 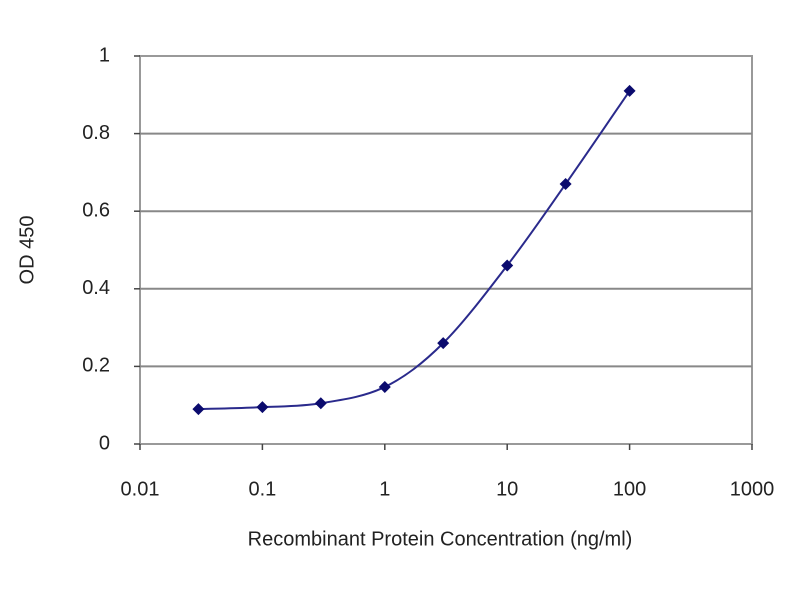 I want to click on x-tick-label: 1000, so click(x=752, y=489).